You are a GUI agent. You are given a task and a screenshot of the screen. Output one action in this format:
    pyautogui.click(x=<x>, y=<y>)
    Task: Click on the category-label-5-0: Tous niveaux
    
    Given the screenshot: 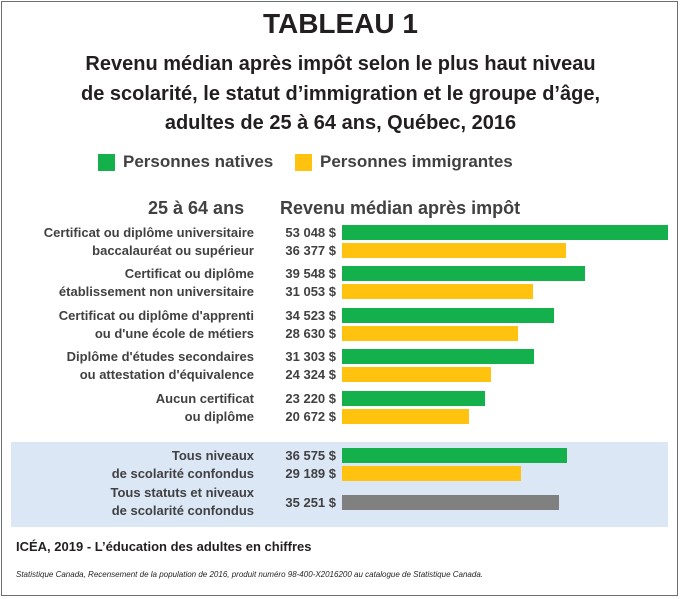 What is the action you would take?
    pyautogui.click(x=212, y=455)
    